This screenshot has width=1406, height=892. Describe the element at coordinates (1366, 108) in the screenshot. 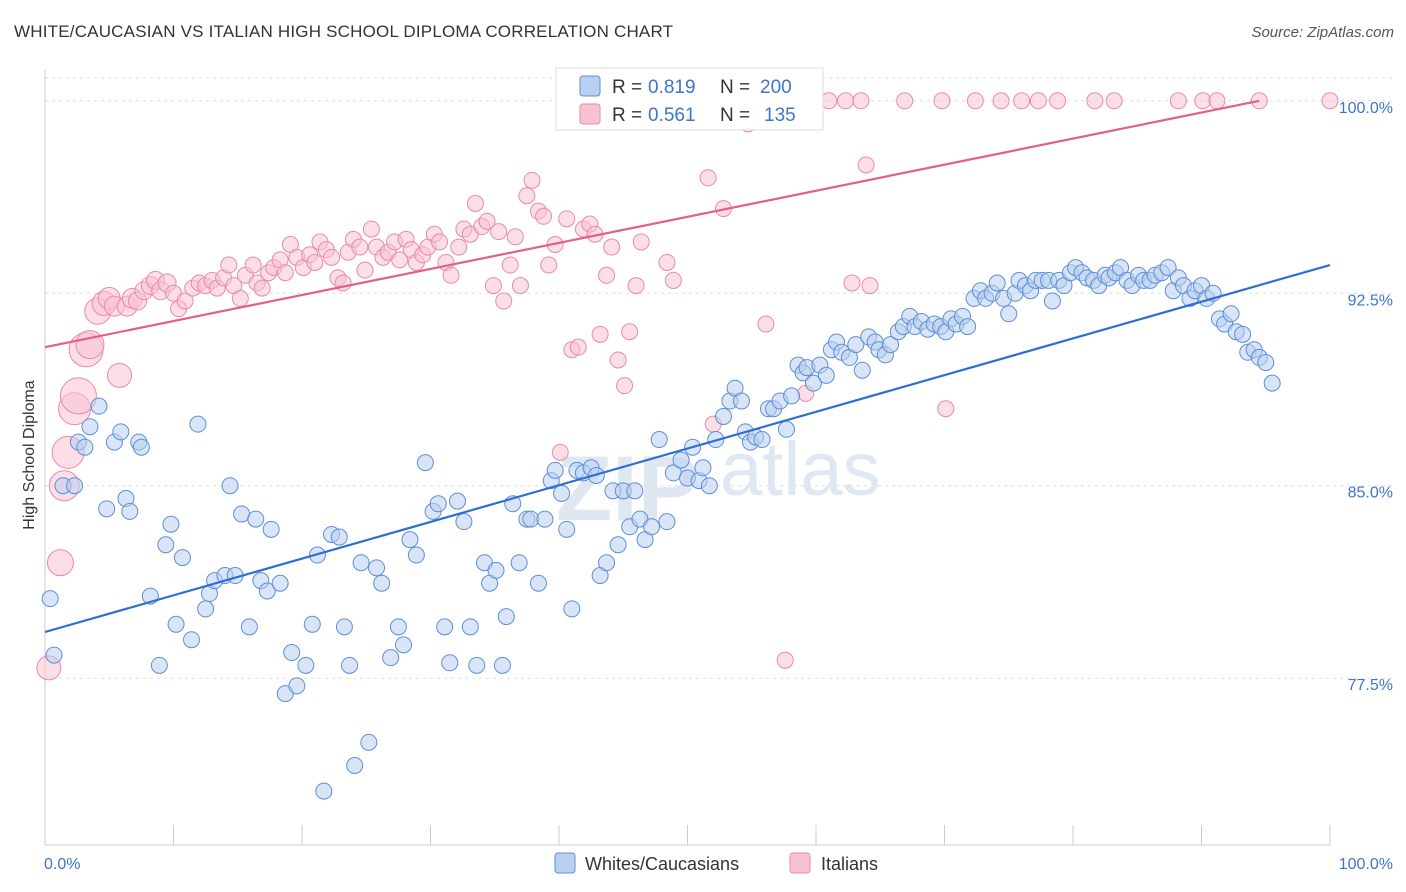

I see `y-tick-label: 100.0%` at that location.